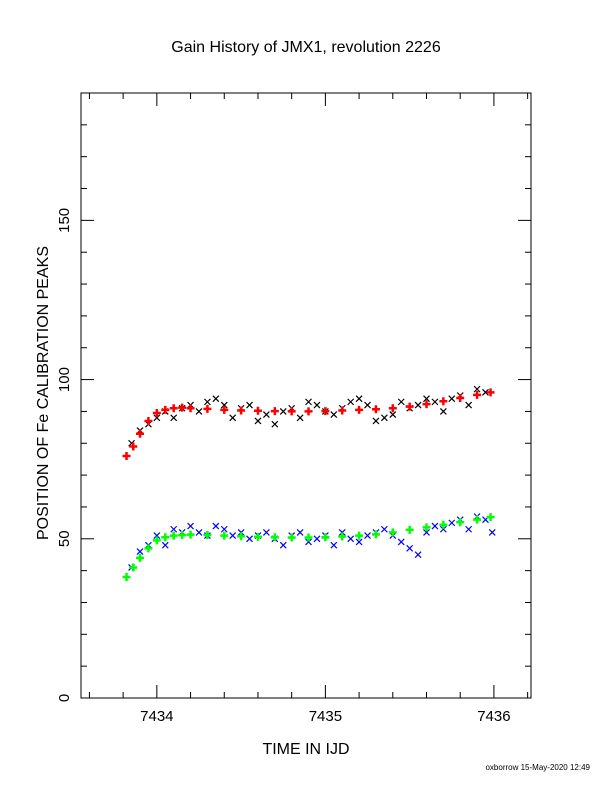 The image size is (612, 792). I want to click on chart-title: Gain History of JMX1, revolution 2226, so click(306, 47).